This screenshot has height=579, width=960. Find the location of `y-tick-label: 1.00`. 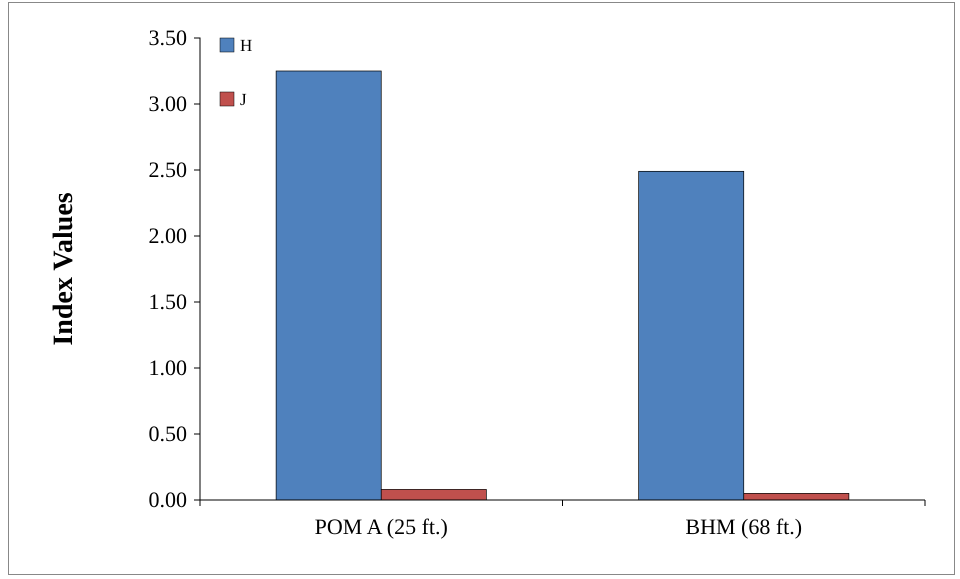

y-tick-label: 1.00 is located at coordinates (167, 367).